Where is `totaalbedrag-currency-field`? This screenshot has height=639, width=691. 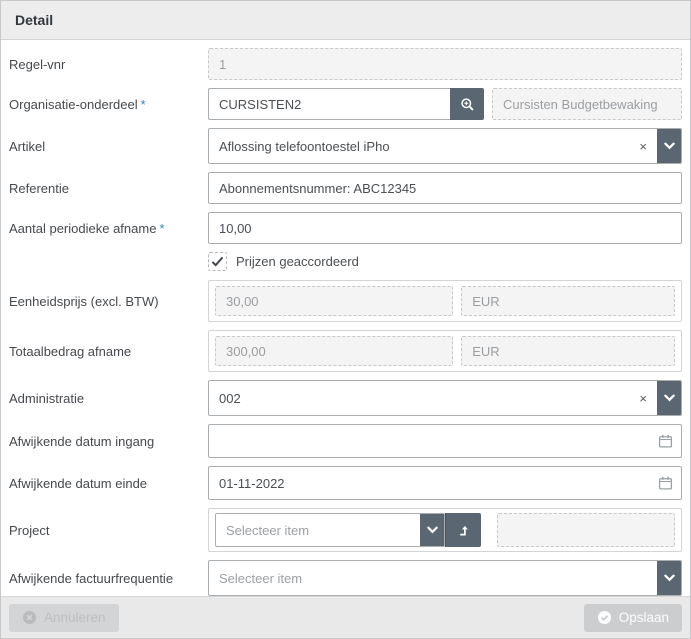 totaalbedrag-currency-field is located at coordinates (568, 351).